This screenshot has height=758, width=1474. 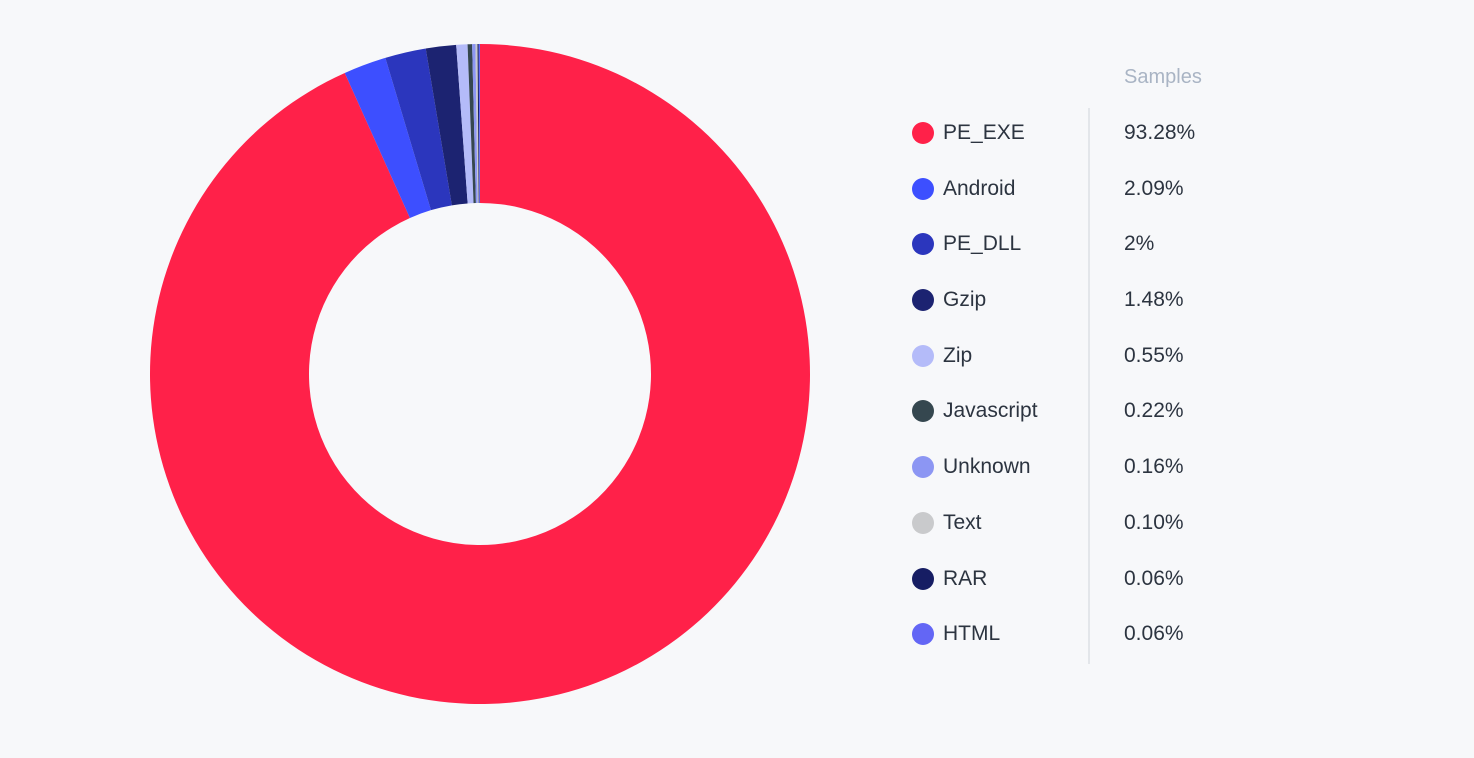 What do you see at coordinates (979, 188) in the screenshot?
I see `legend-label: Android` at bounding box center [979, 188].